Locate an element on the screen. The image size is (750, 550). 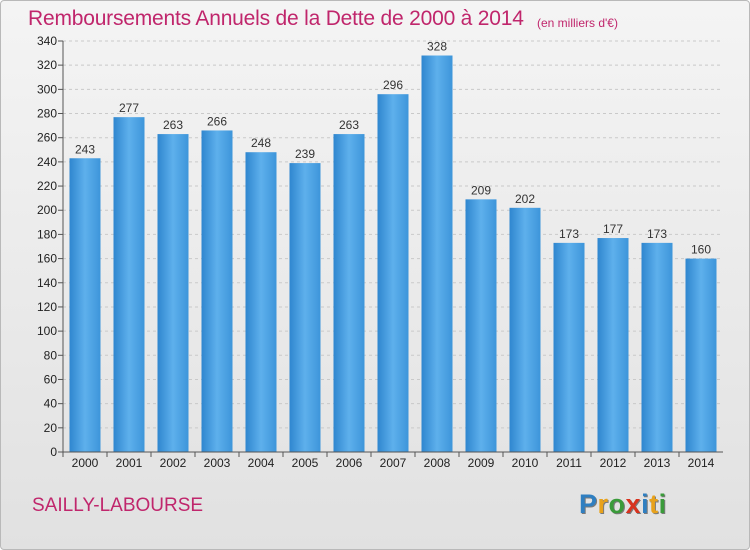
y-tick-label: 300 is located at coordinates (47, 89).